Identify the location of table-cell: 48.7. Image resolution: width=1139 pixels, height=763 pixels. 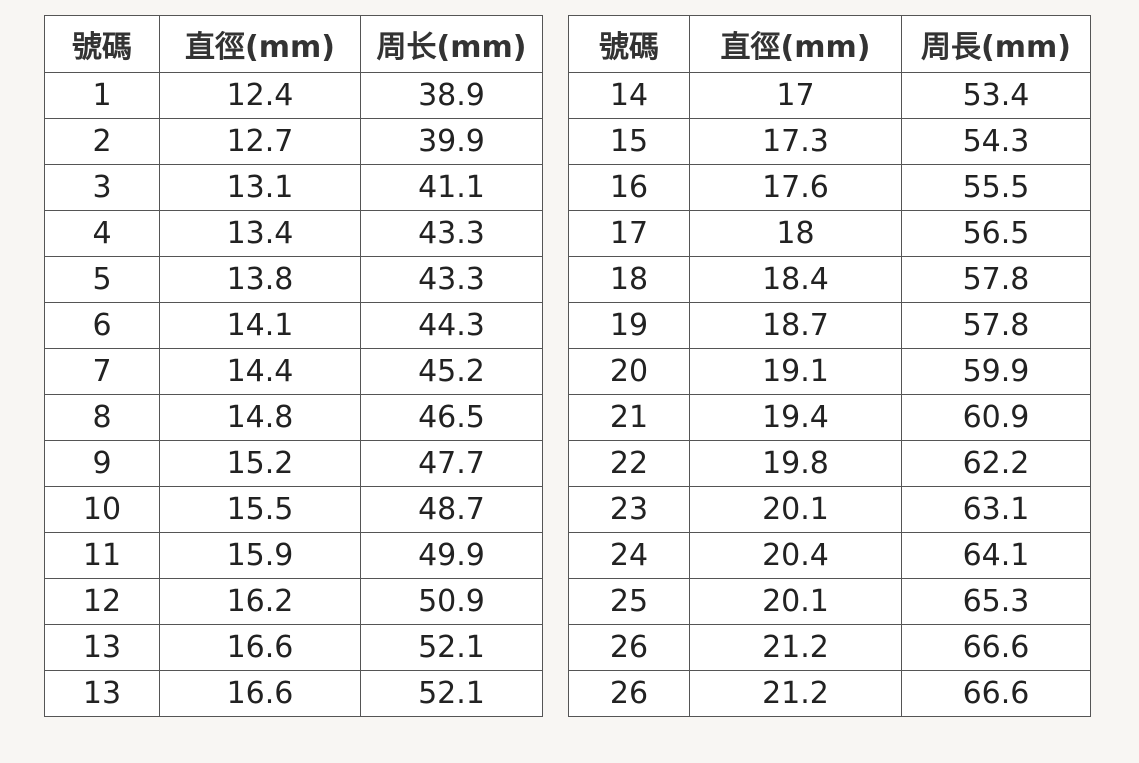
(451, 509).